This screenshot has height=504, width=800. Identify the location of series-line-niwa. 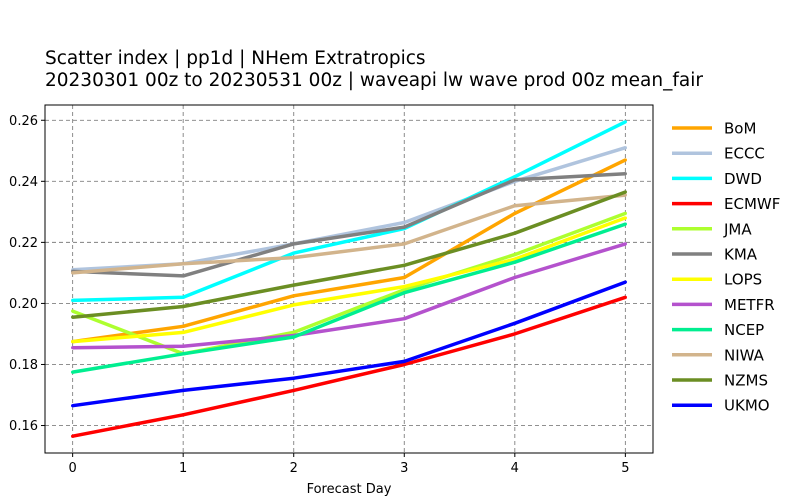
(349, 234).